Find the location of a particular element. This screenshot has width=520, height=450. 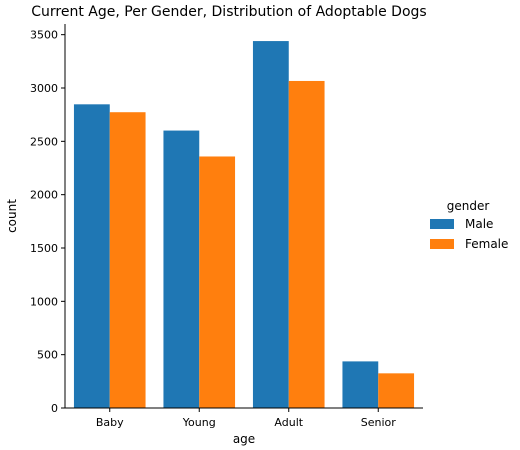

y-tick-label: 1000 is located at coordinates (44, 301).